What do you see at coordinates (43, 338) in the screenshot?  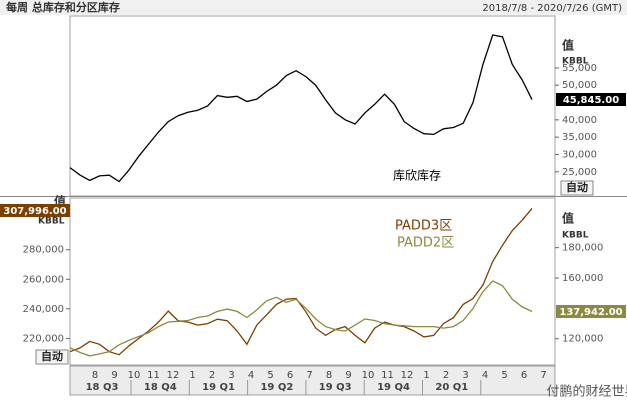 I see `y-tick-label: 220,000` at bounding box center [43, 338].